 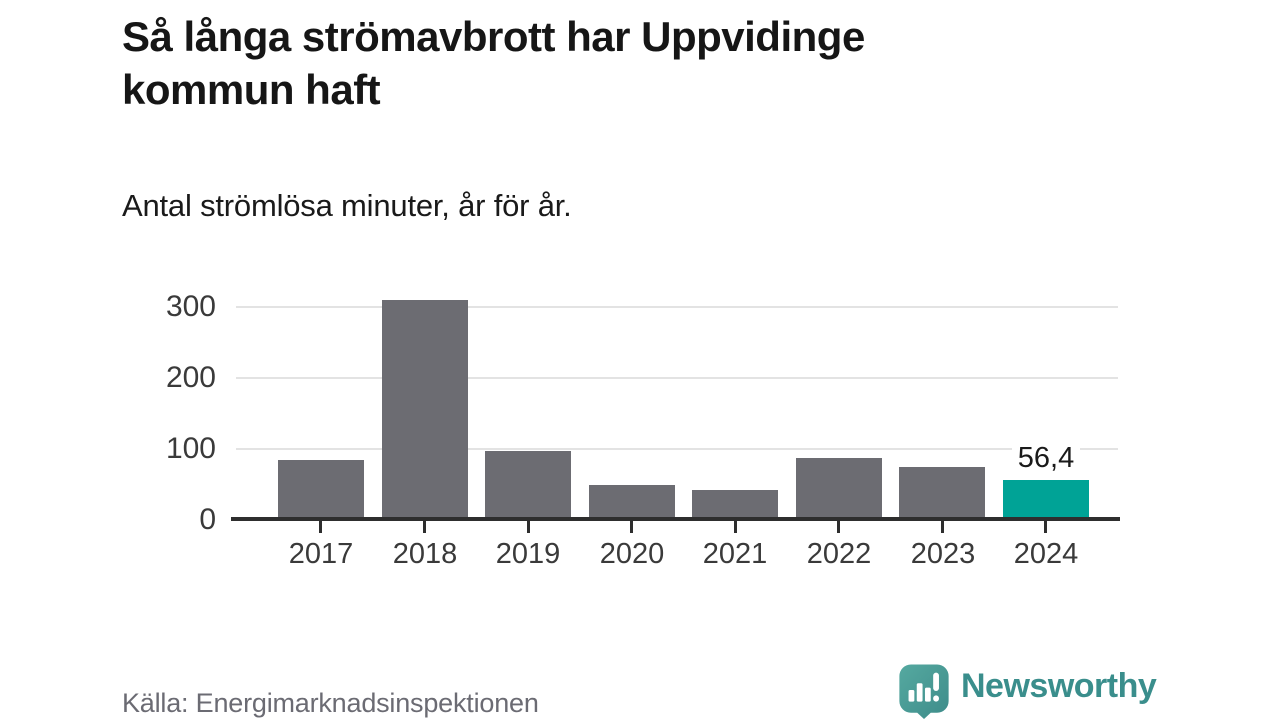 I want to click on bar-2018, so click(x=425, y=410).